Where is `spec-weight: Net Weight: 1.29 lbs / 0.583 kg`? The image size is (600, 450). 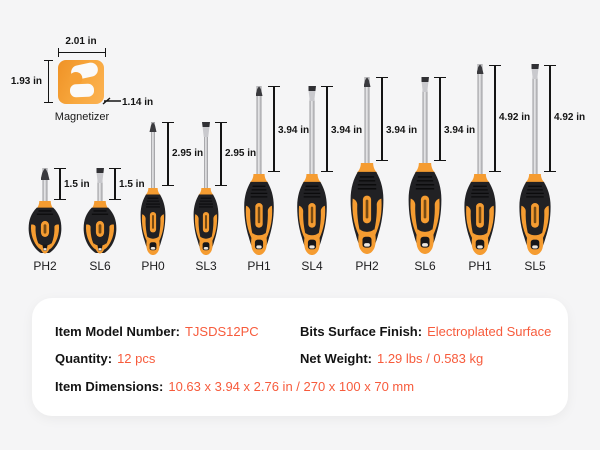
spec-weight: Net Weight: 1.29 lbs / 0.583 kg is located at coordinates (391, 359).